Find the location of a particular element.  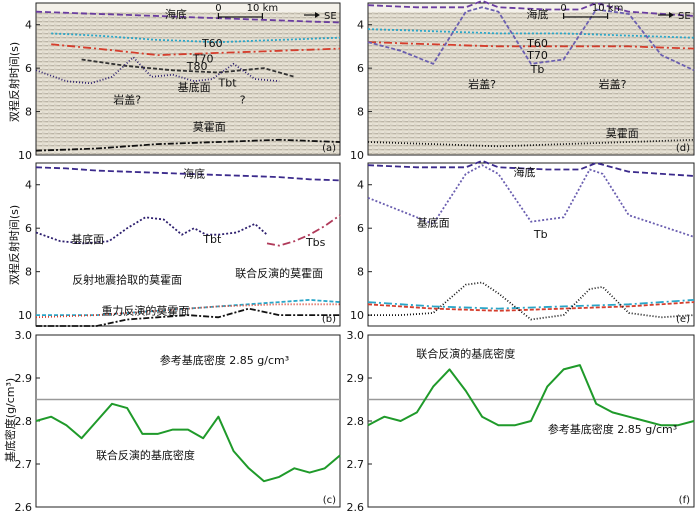

panel-label: (d) is located at coordinates (683, 148).